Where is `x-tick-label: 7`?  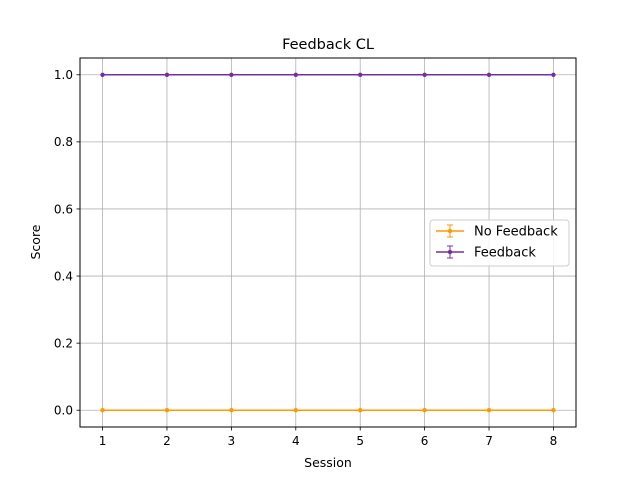
x-tick-label: 7 is located at coordinates (489, 441).